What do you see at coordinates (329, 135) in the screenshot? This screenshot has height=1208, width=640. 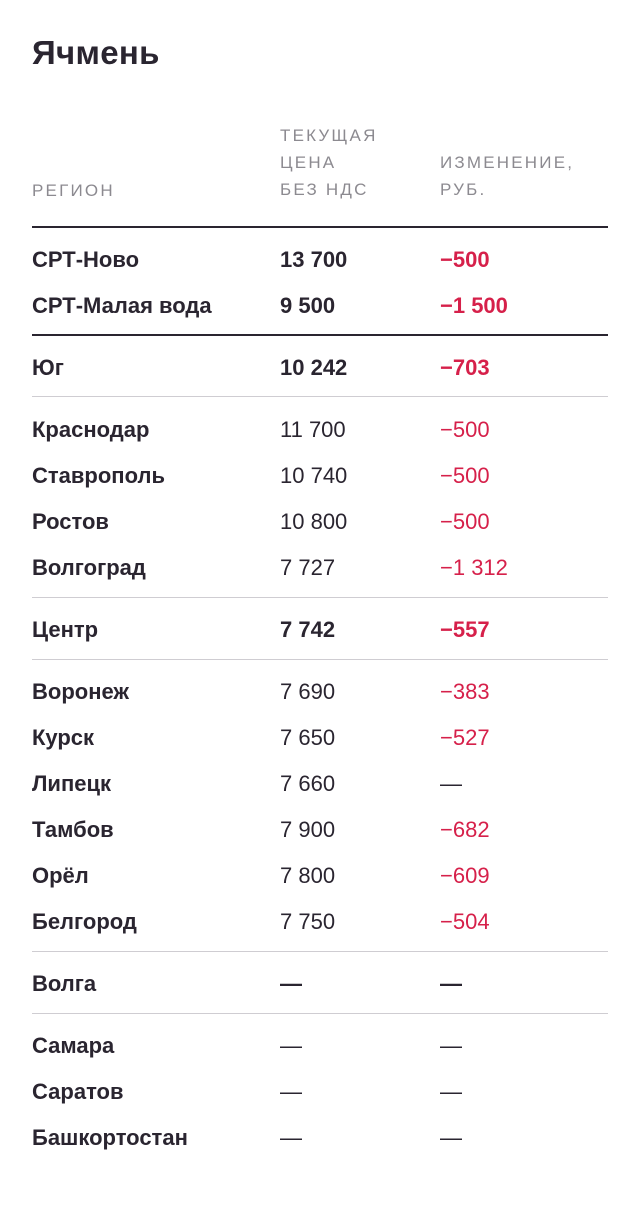 I see `header-price-line-1: ТЕКУЩАЯ` at bounding box center [329, 135].